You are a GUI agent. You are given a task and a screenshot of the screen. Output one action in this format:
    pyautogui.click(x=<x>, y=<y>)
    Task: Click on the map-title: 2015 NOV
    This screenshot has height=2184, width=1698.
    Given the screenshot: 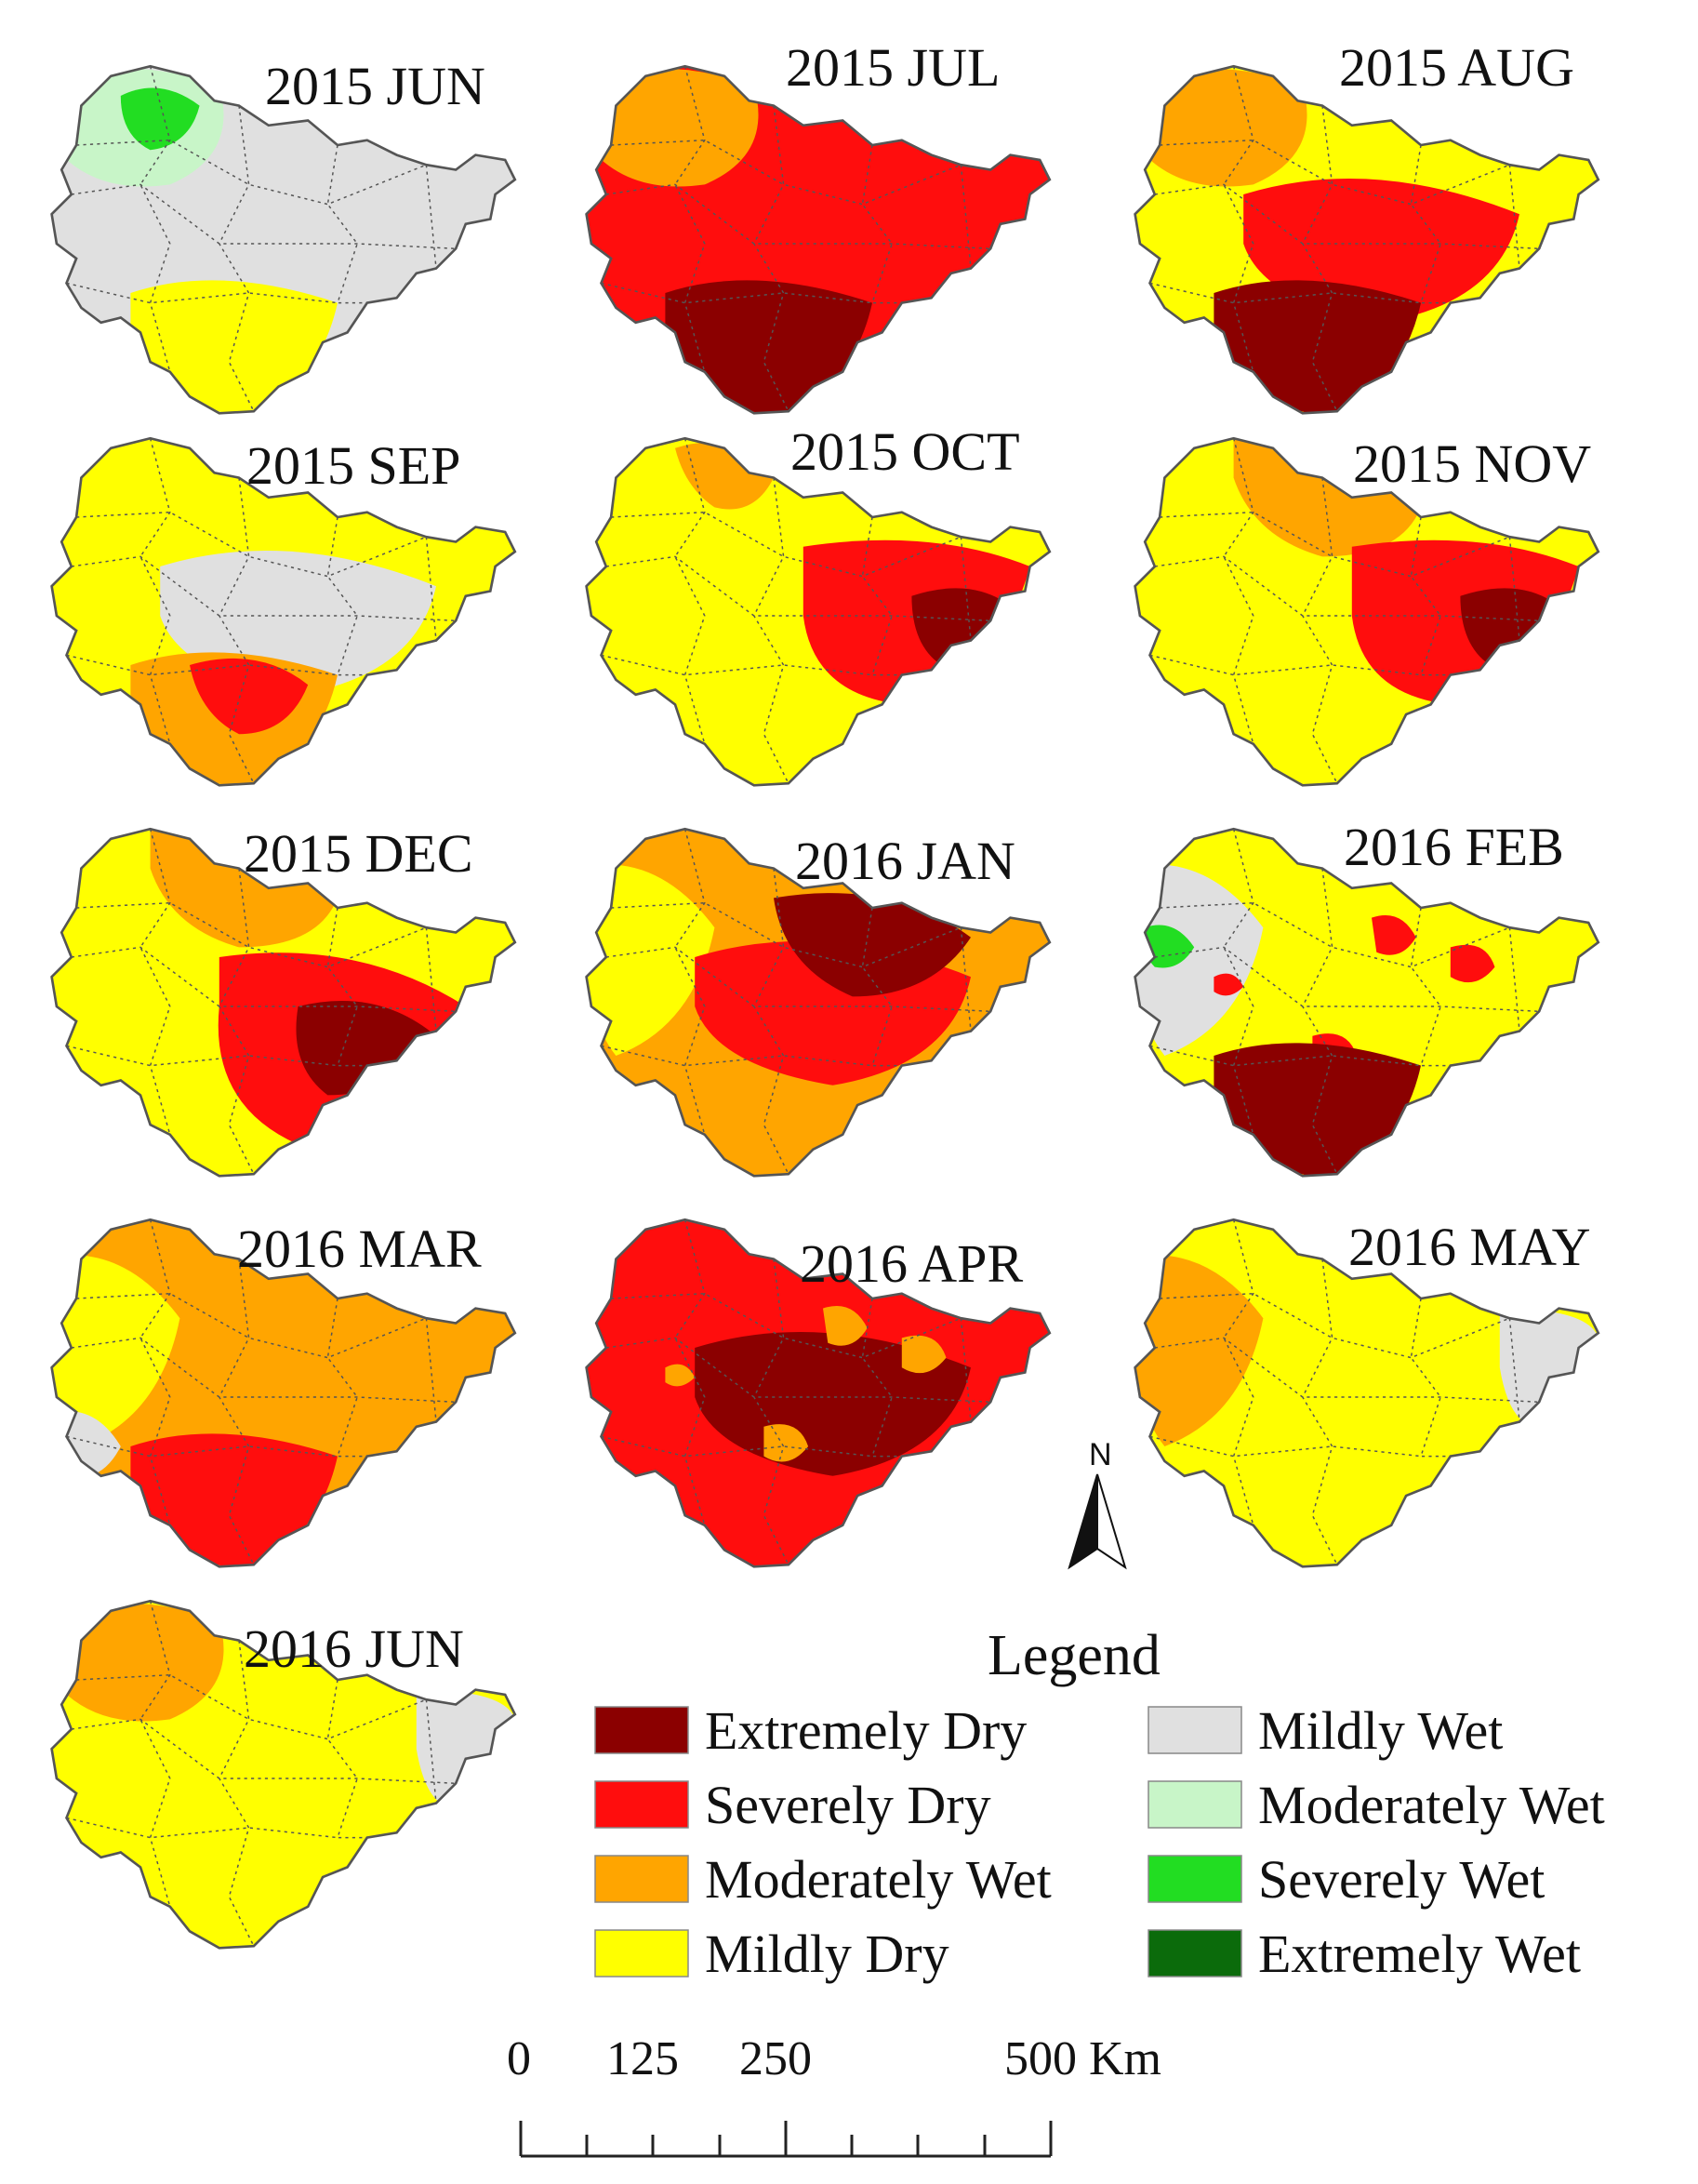 What is the action you would take?
    pyautogui.click(x=1472, y=463)
    